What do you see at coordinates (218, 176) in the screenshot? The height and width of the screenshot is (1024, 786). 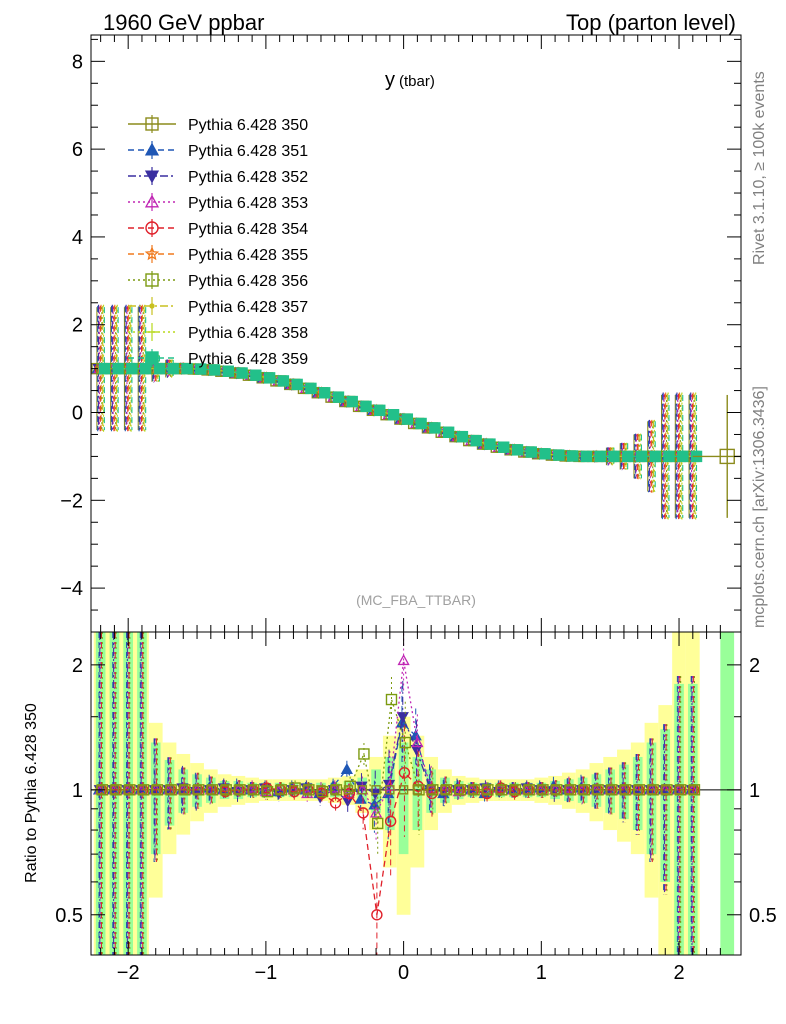 I see `legend-entry: Pythia 6.428 352` at bounding box center [218, 176].